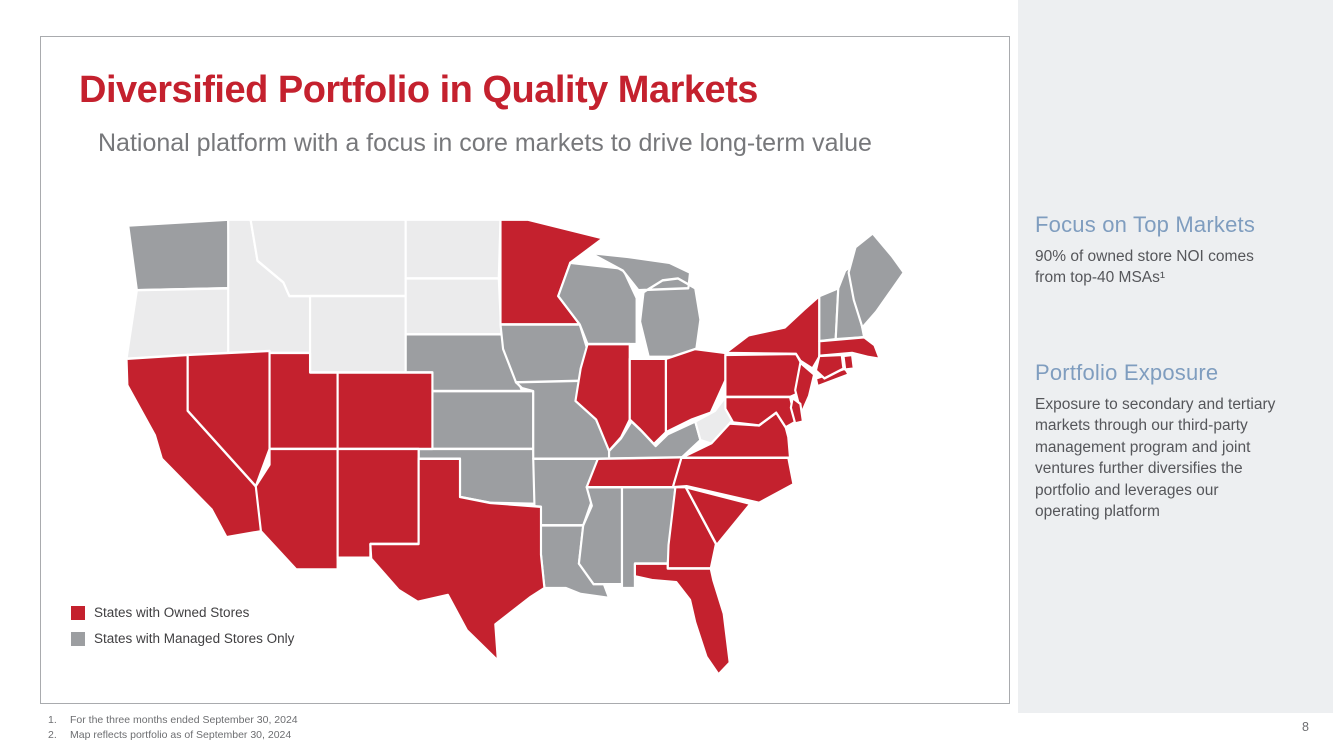  I want to click on legend-managed-row: States with Managed Stores Only, so click(182, 638).